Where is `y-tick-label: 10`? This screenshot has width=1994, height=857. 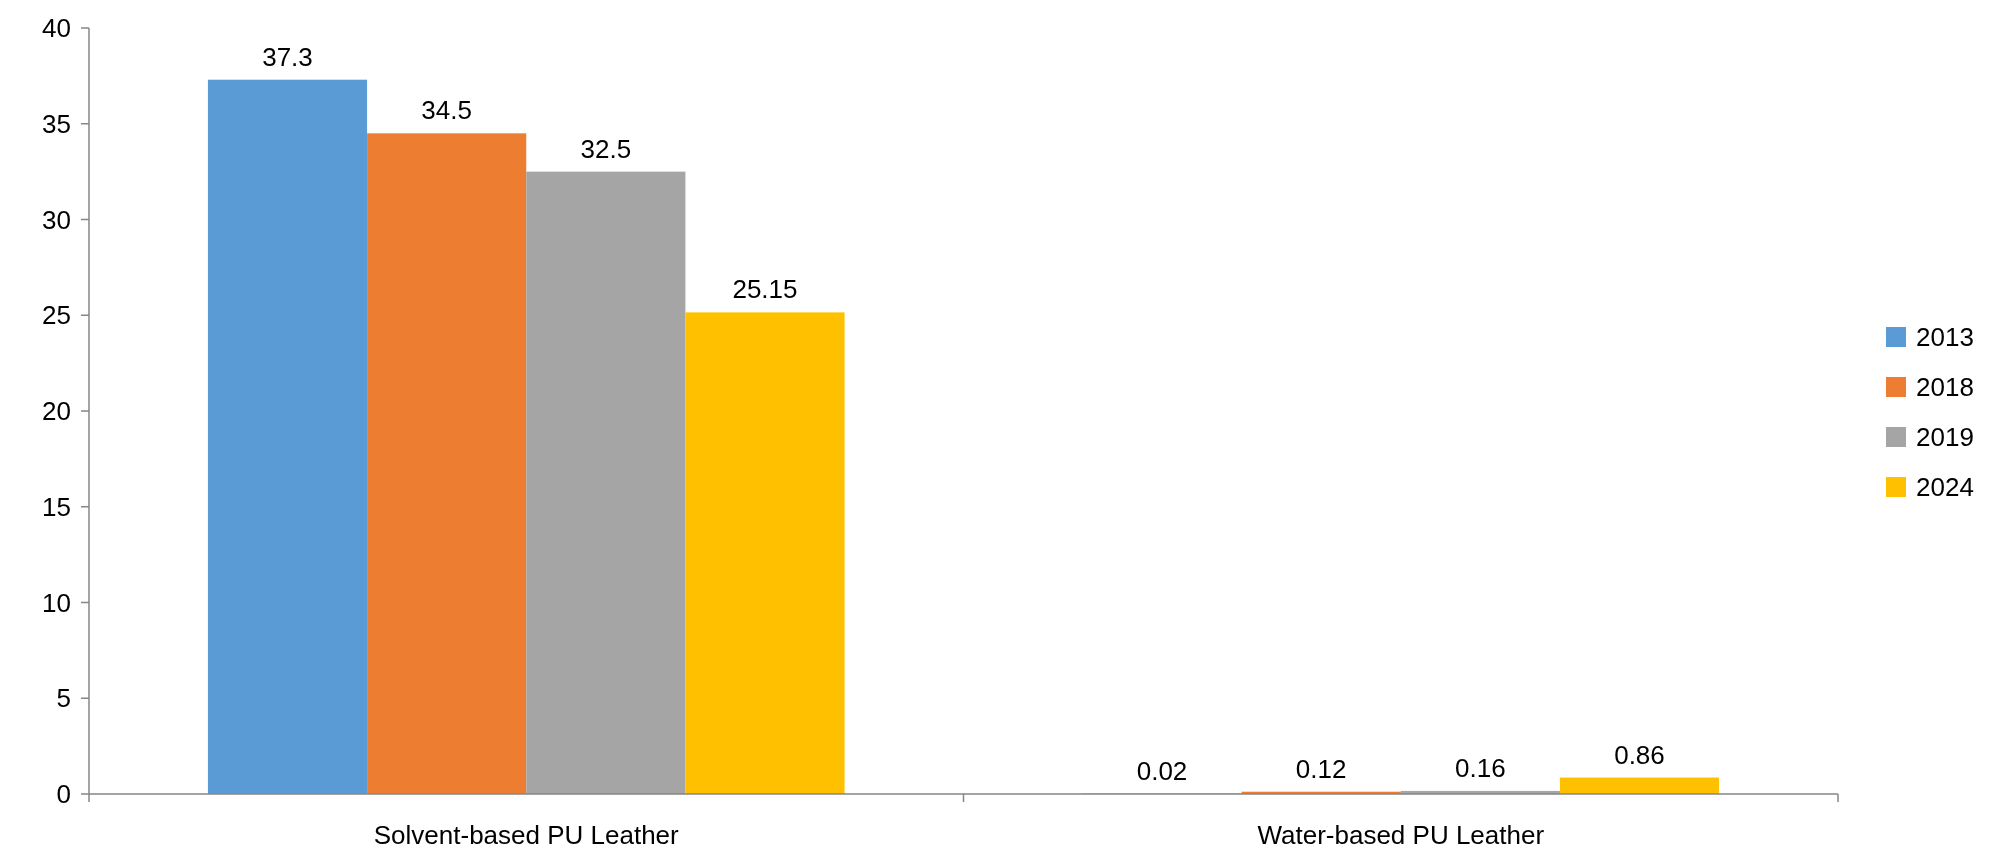 y-tick-label: 10 is located at coordinates (56, 602).